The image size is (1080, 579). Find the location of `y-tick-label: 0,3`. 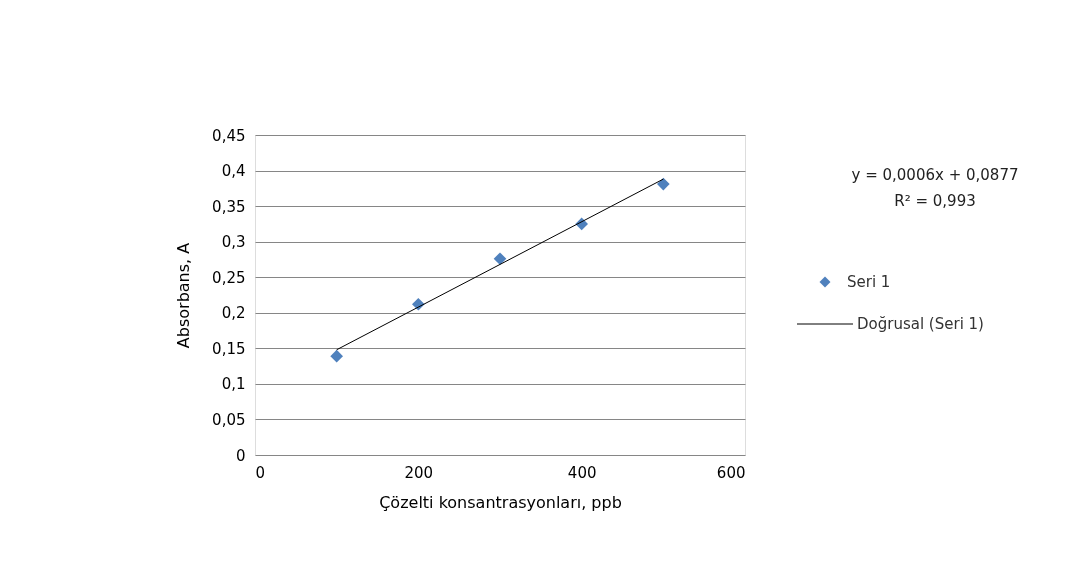

y-tick-label: 0,3 is located at coordinates (233, 242).